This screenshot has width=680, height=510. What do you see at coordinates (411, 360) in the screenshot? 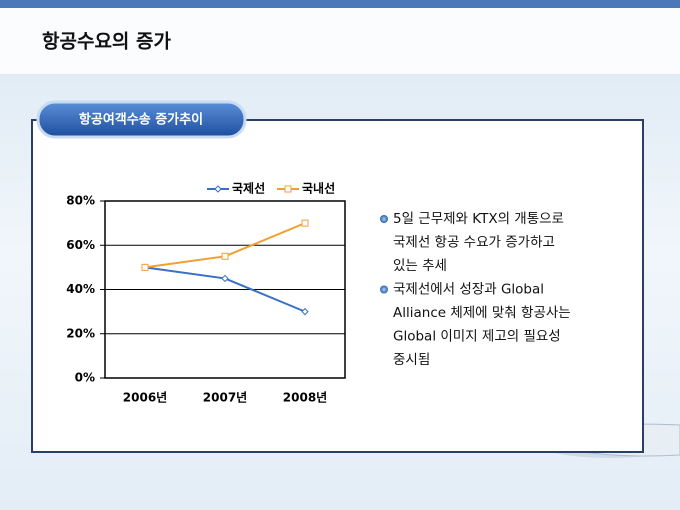
I see `bullet-text: 중시됨` at bounding box center [411, 360].